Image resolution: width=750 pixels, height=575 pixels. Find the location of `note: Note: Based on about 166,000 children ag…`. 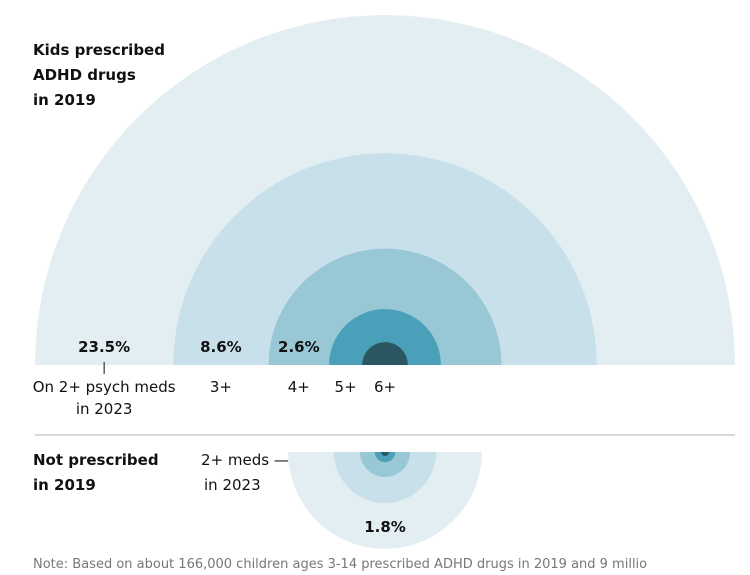

note: Note: Based on about 166,000 children ag… is located at coordinates (340, 564).